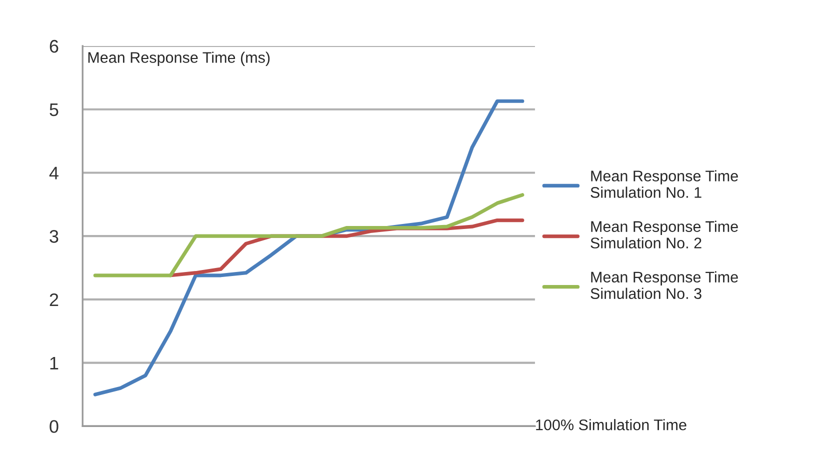  What do you see at coordinates (54, 236) in the screenshot?
I see `y-tick-label: 3` at bounding box center [54, 236].